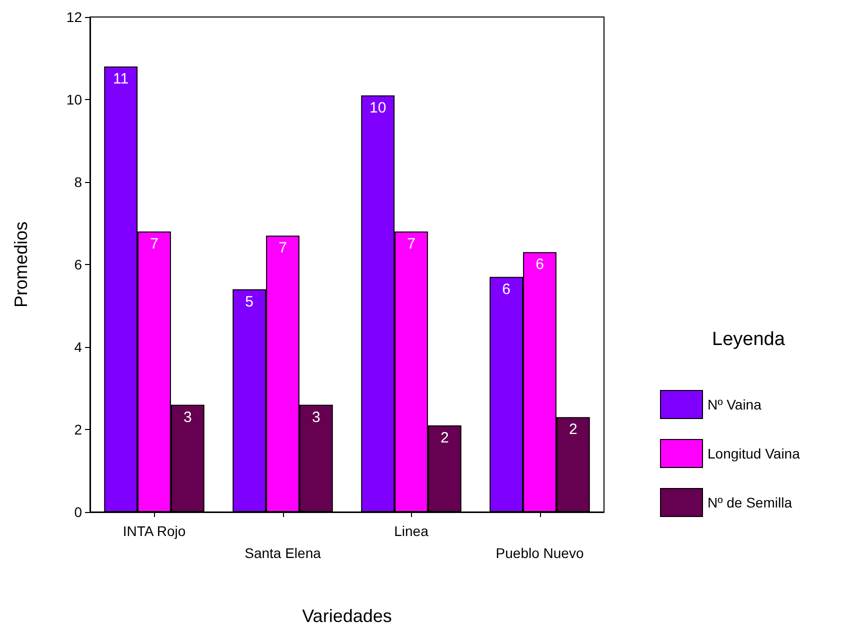 Image resolution: width=849 pixels, height=638 pixels. I want to click on x-tick-label: Santa Elena, so click(283, 553).